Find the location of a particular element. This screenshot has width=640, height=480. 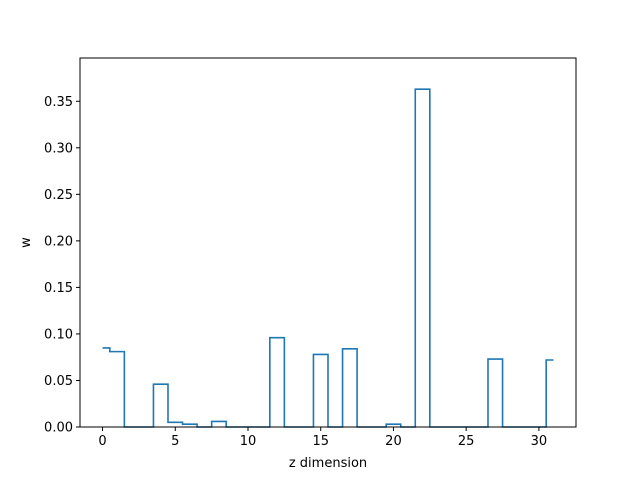

y-tick-label: 0.35 is located at coordinates (58, 102).